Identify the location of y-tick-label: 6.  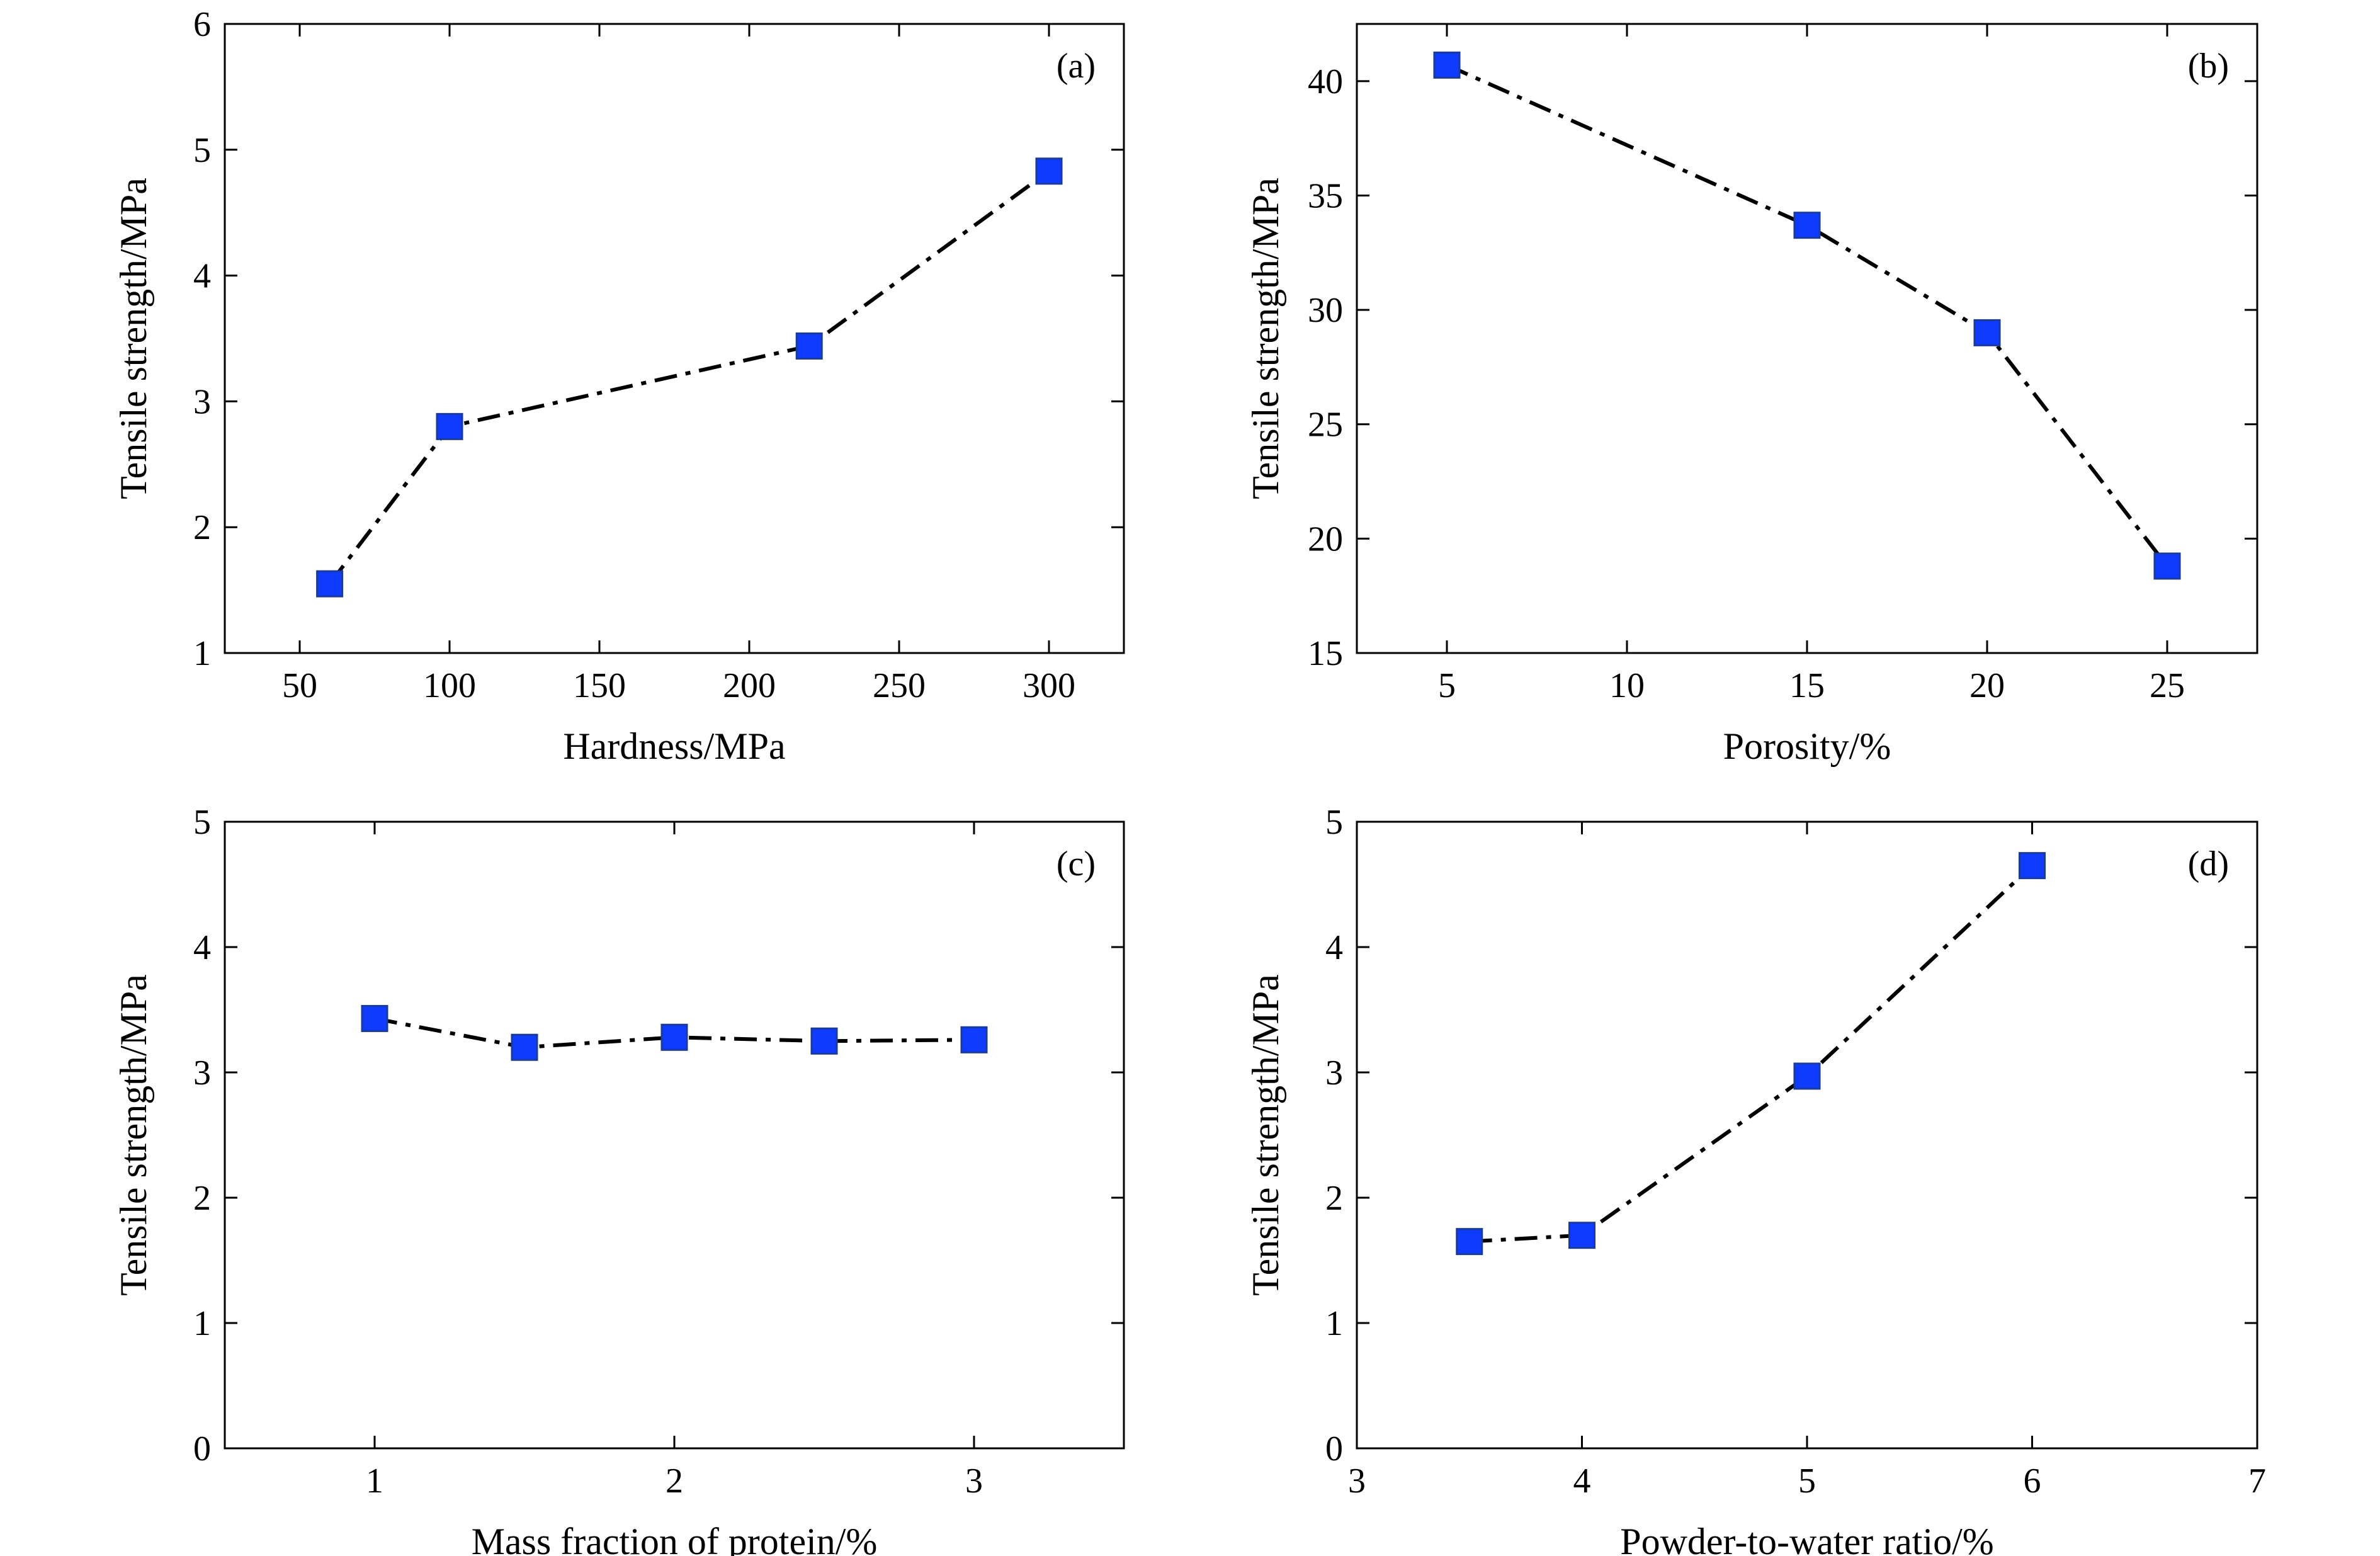
(202, 25).